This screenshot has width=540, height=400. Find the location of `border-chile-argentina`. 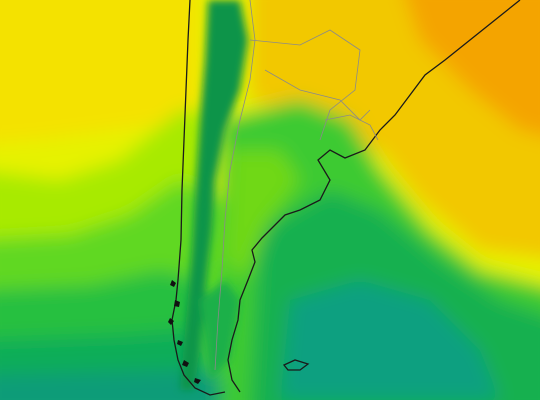

border-chile-argentina is located at coordinates (235, 185).